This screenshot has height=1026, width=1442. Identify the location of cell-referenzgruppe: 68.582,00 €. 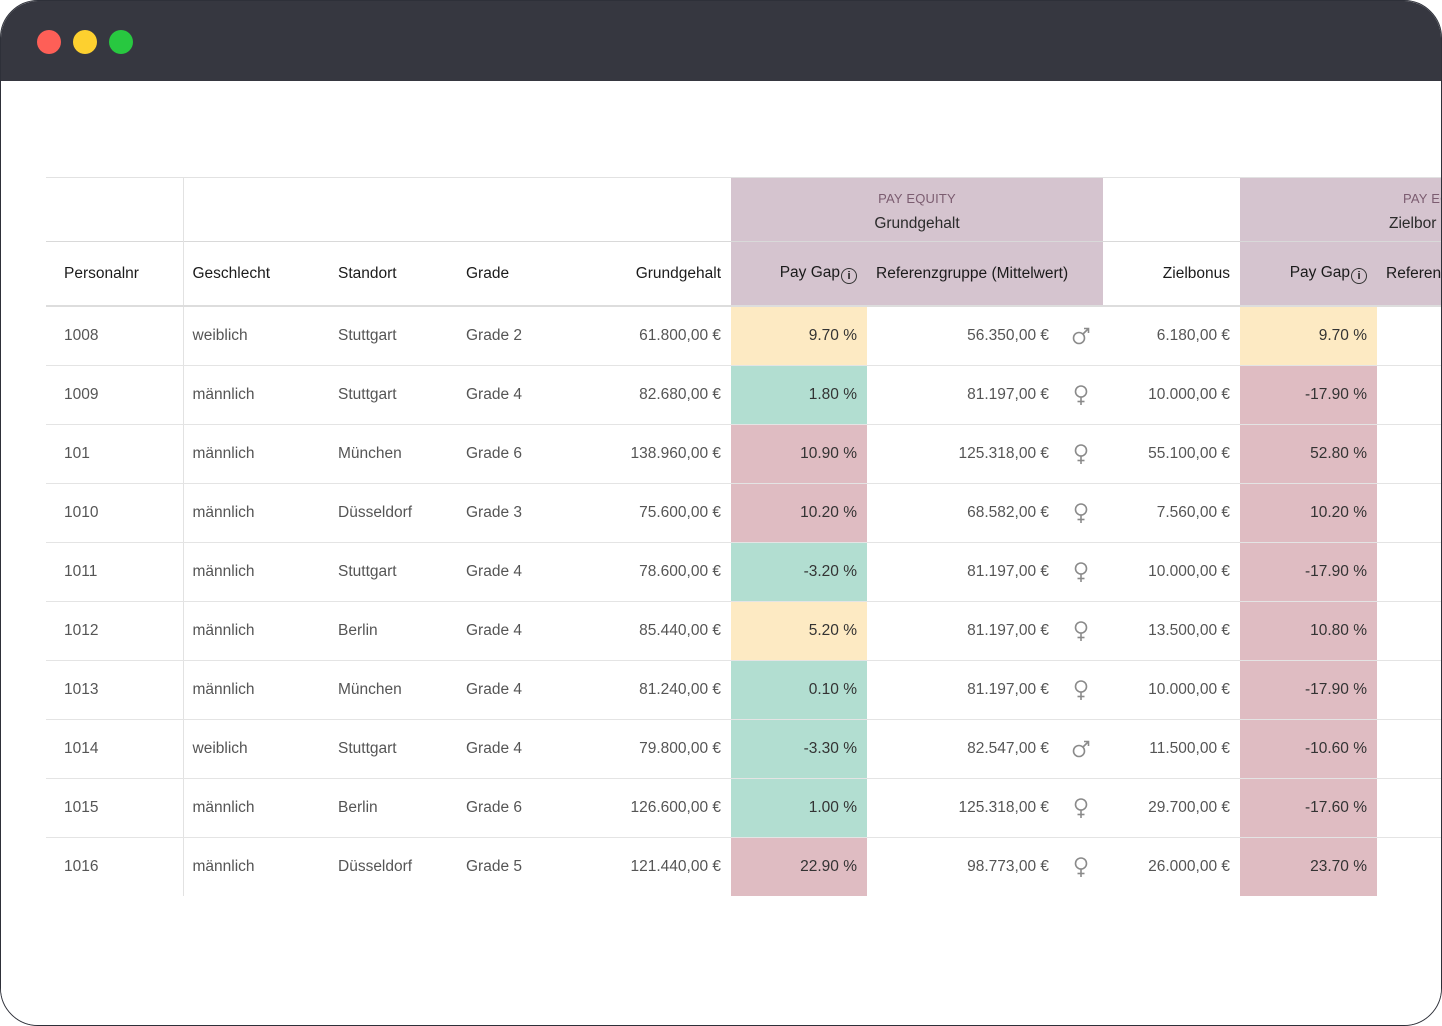
(985, 513).